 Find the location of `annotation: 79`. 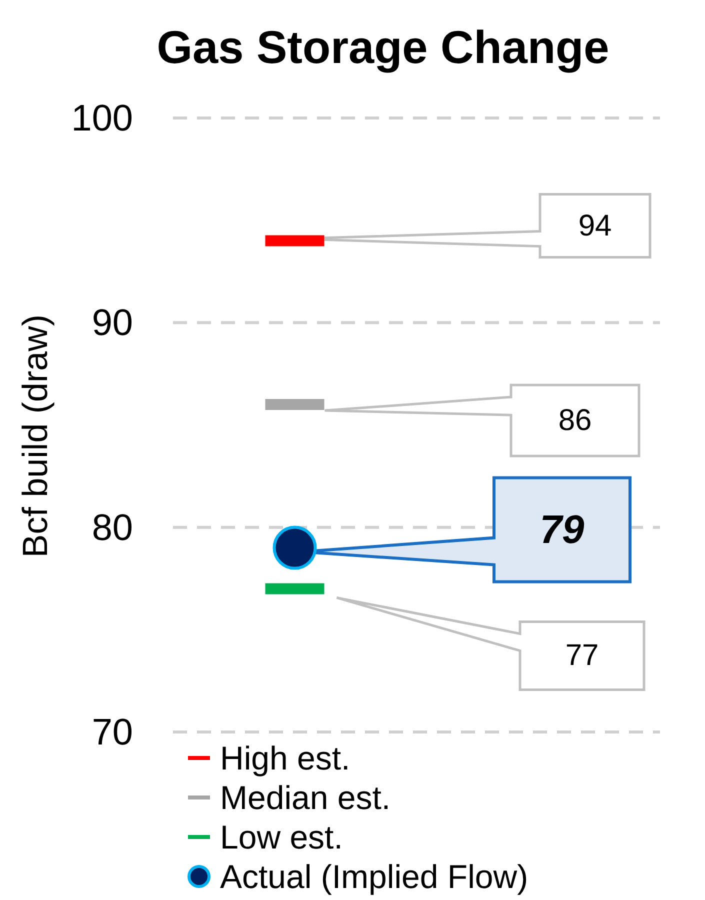

annotation: 79 is located at coordinates (562, 530).